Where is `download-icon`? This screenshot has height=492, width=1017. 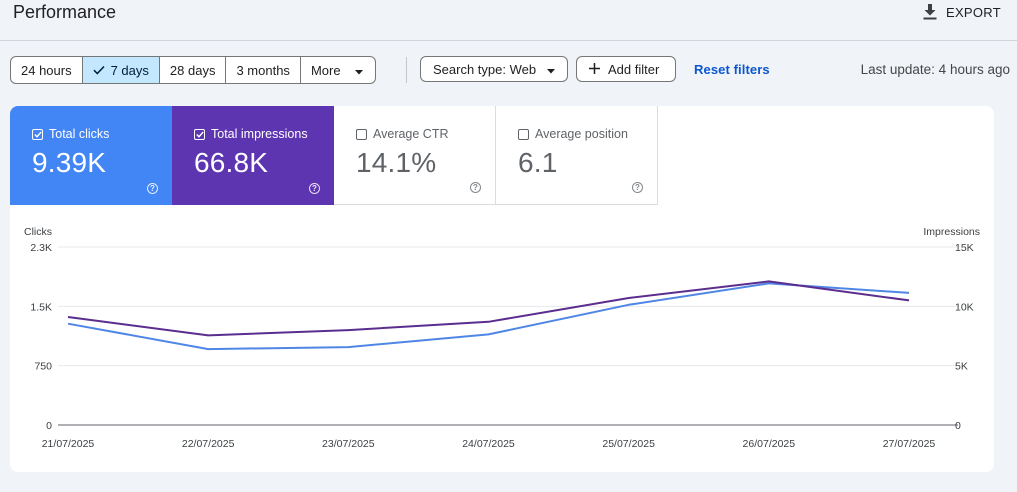
download-icon is located at coordinates (930, 12).